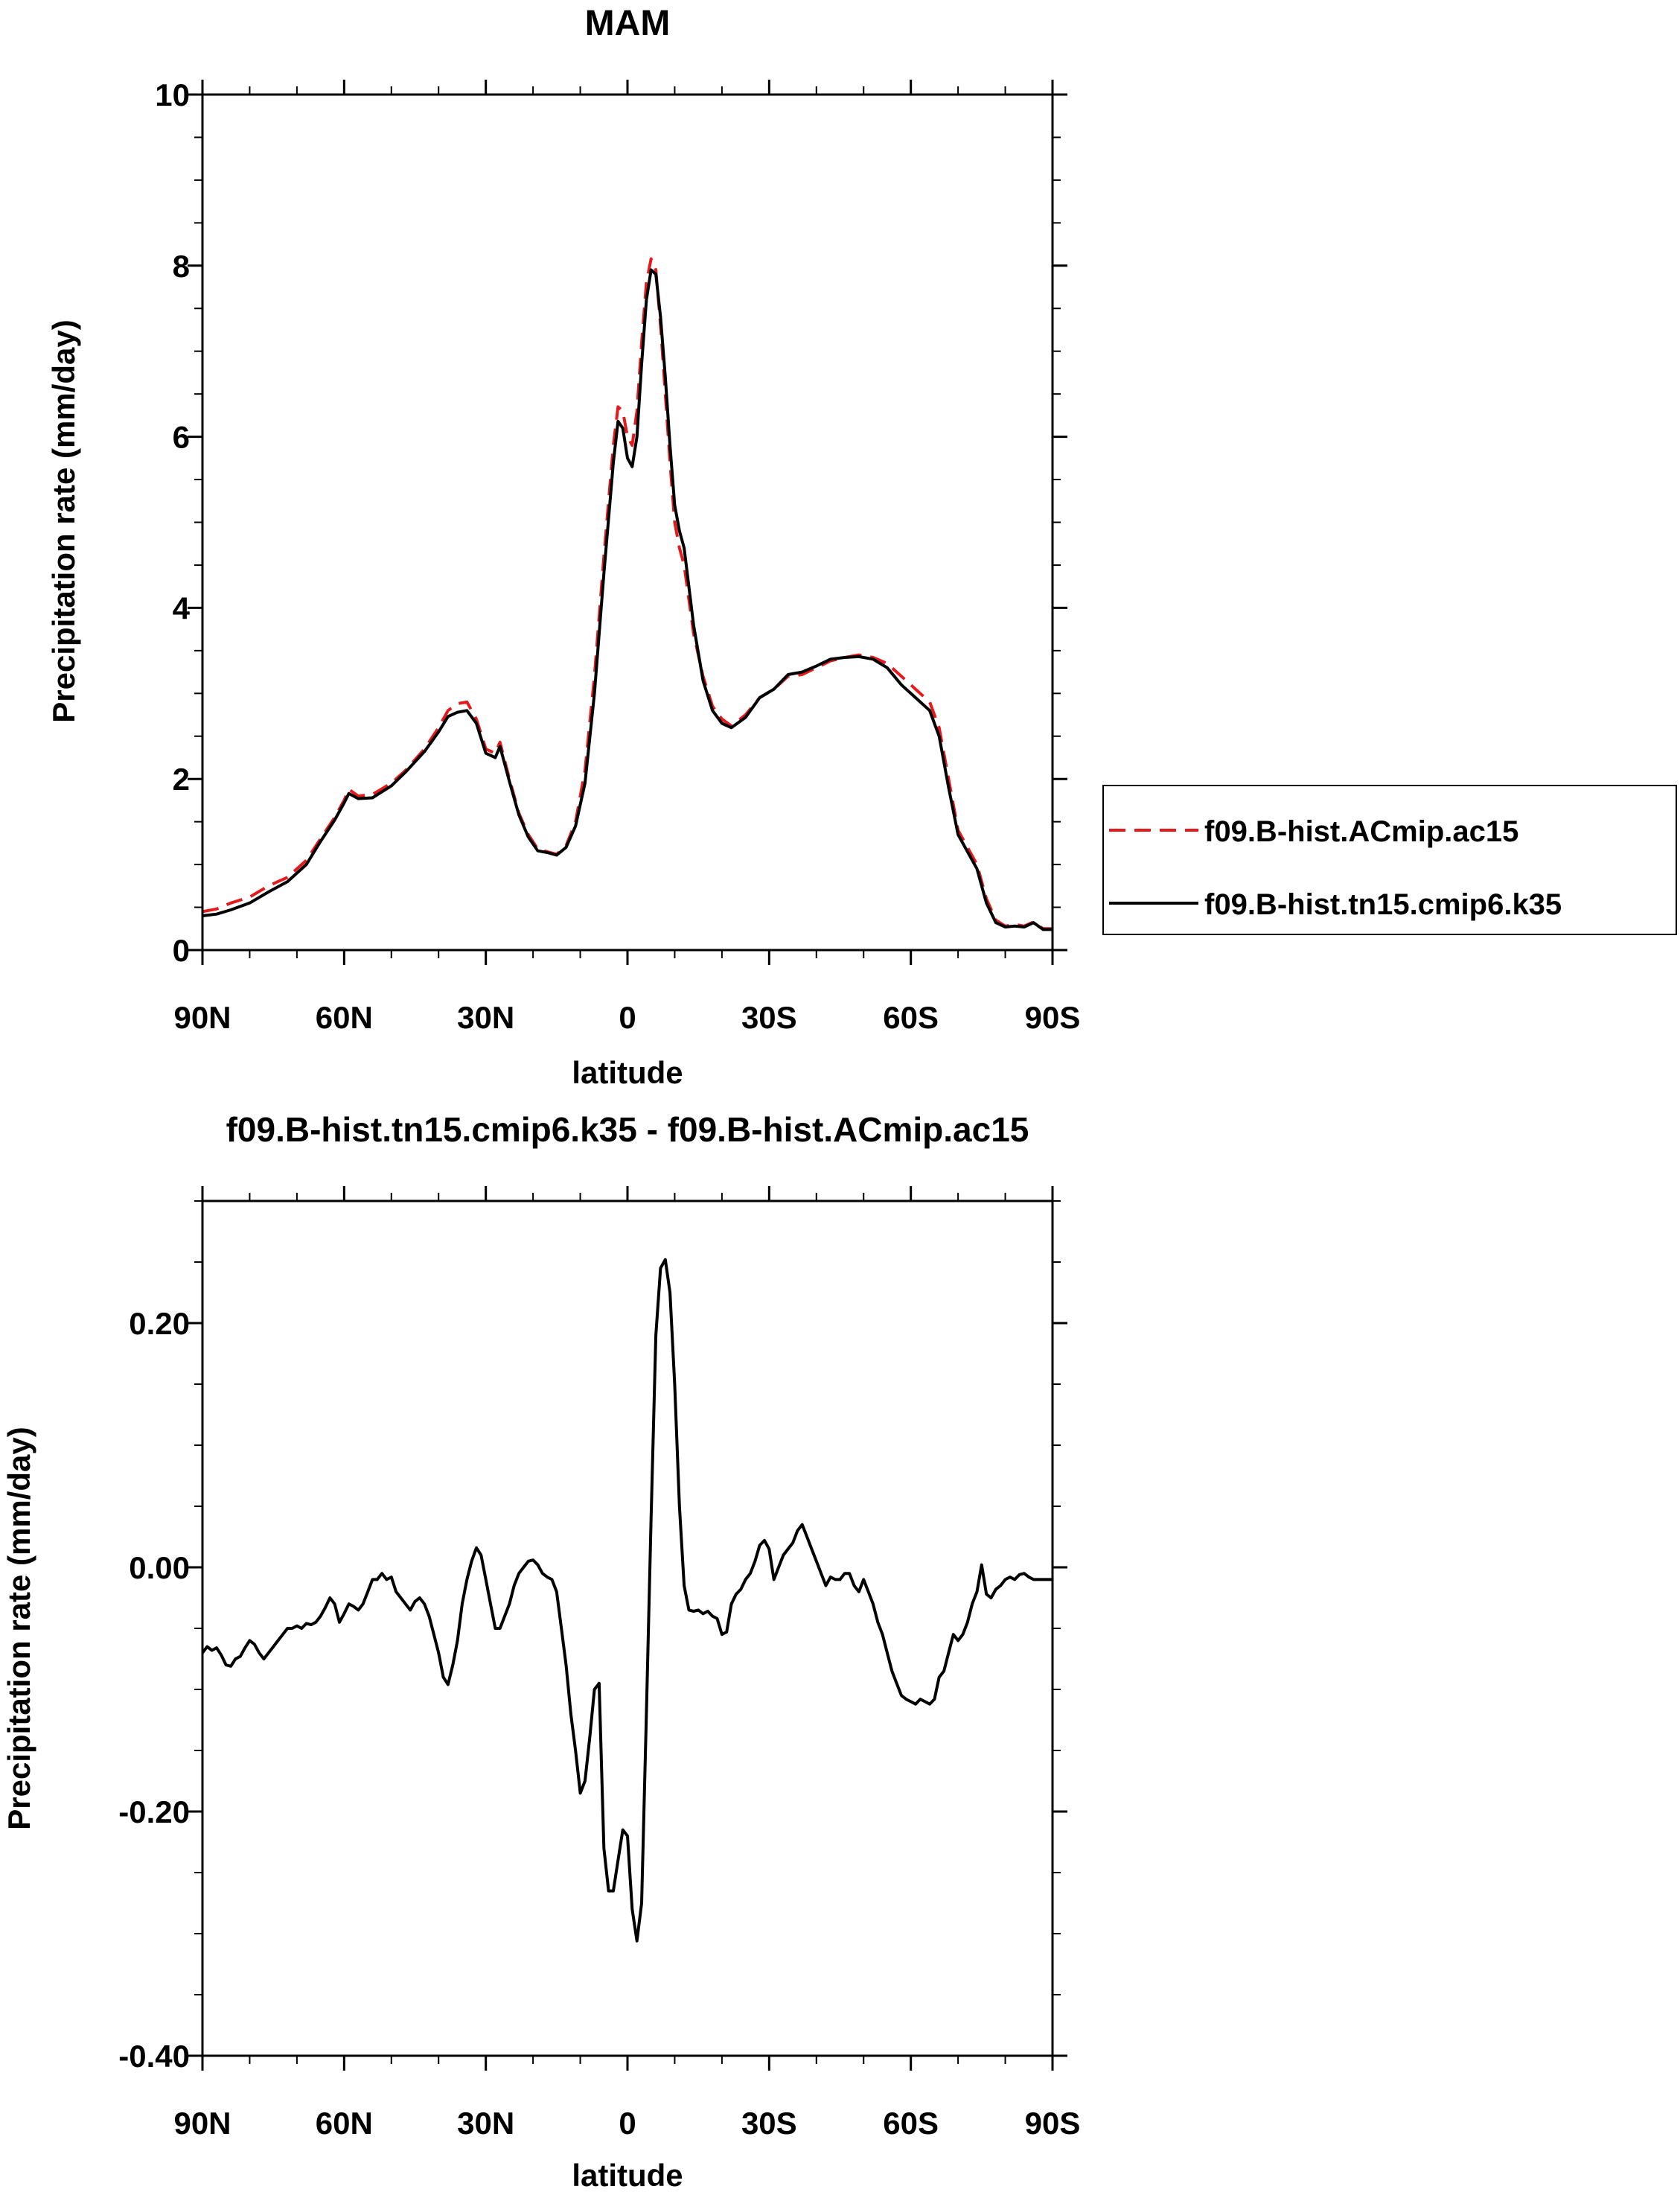 The image size is (1680, 2192). I want to click on top-y-tick-label: 6, so click(181, 437).